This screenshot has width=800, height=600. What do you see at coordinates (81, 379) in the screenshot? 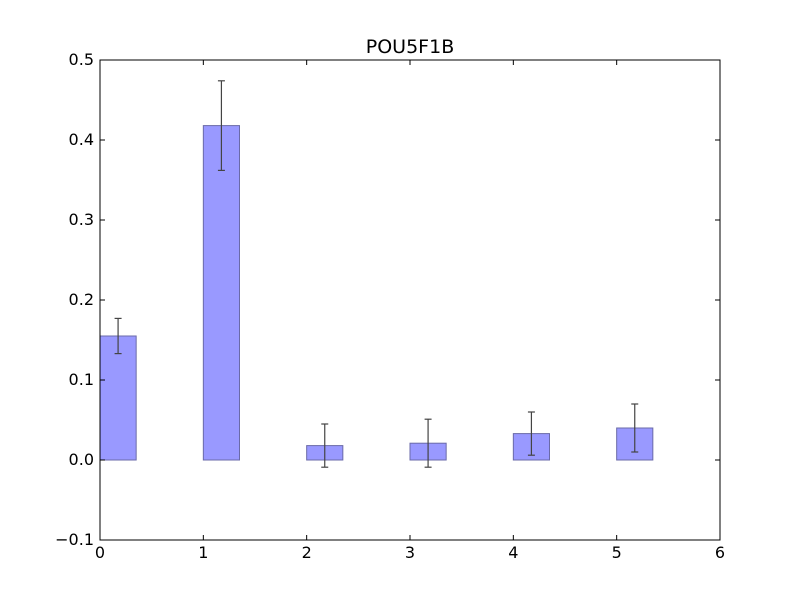
I see `y-tick-label-2: 0.1` at bounding box center [81, 379].